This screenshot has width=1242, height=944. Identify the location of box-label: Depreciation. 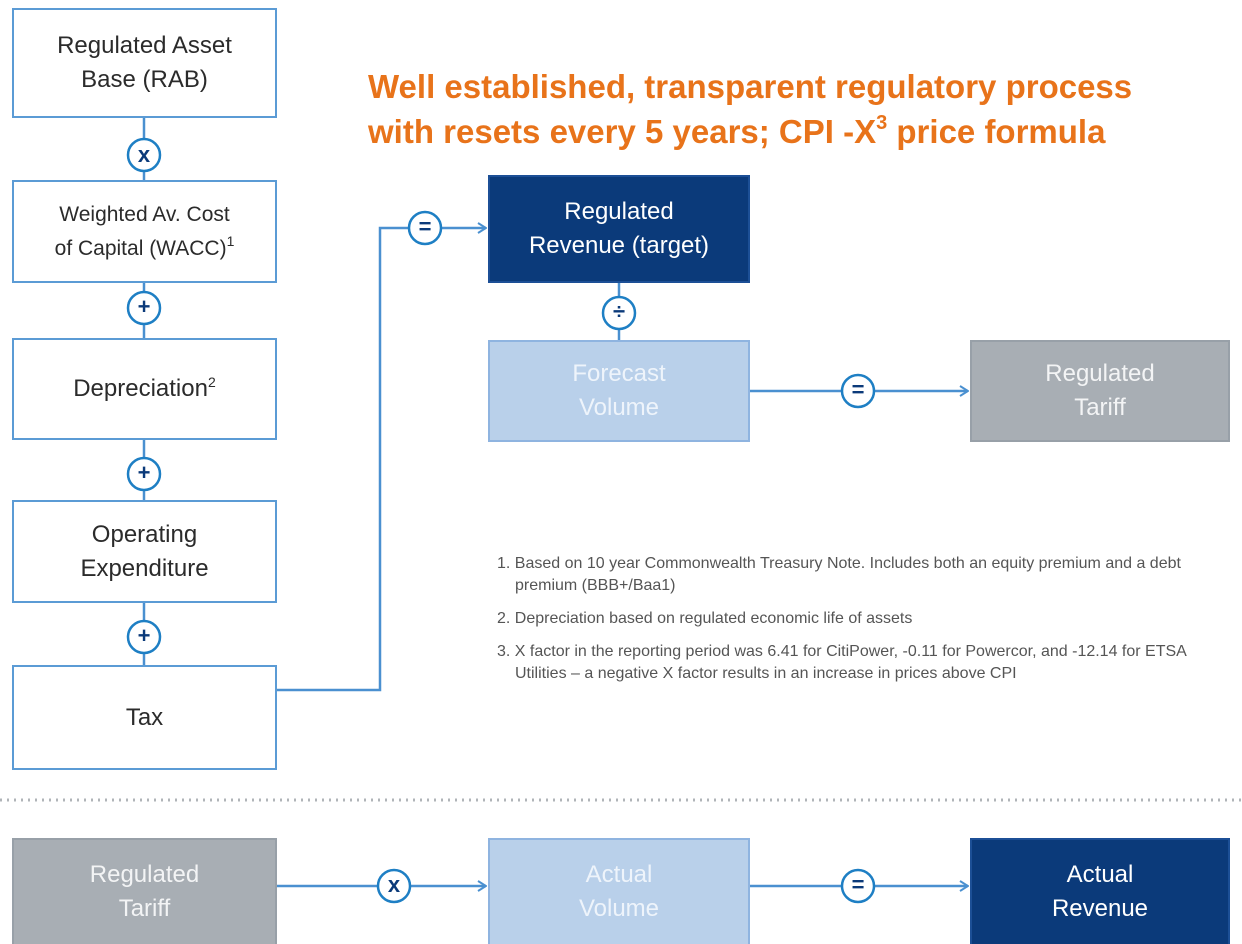
(140, 388).